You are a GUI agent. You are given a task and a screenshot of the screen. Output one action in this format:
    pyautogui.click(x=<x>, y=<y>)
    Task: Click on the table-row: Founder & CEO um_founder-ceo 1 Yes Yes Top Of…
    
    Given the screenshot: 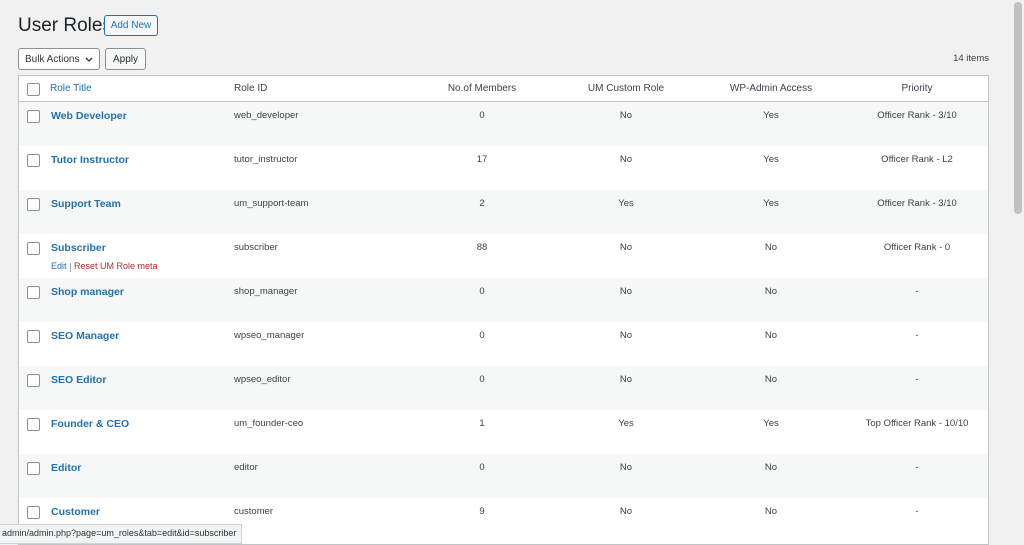 What is the action you would take?
    pyautogui.click(x=503, y=432)
    